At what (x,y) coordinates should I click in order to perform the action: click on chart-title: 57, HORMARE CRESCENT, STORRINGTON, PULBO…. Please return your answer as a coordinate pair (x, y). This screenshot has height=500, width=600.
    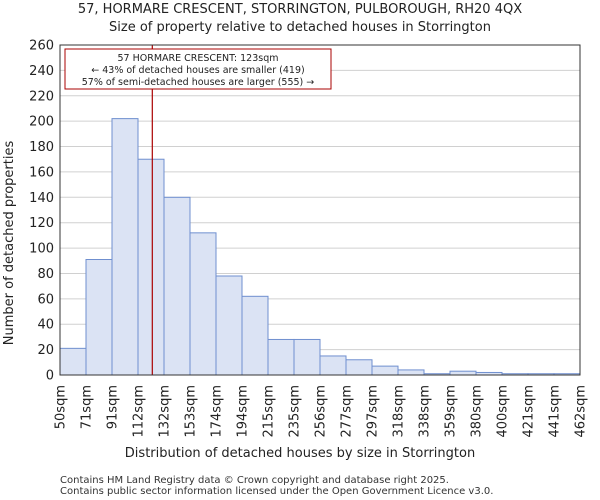
    Looking at the image, I should click on (300, 9).